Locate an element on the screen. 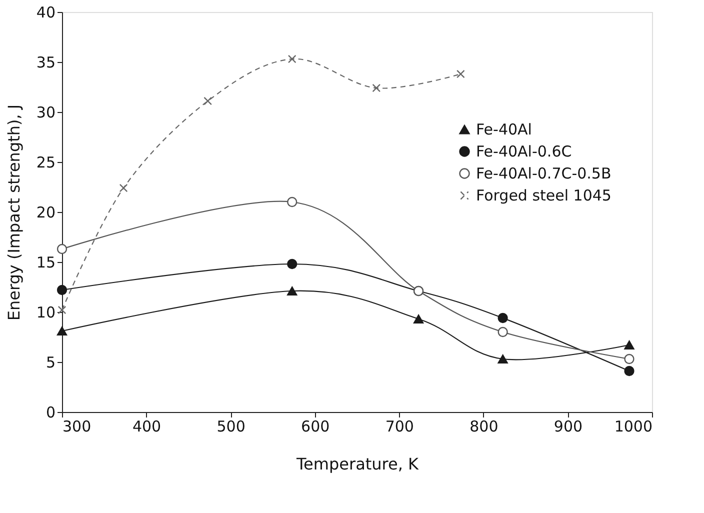 The image size is (704, 513). y-tick-label: 15 is located at coordinates (46, 263).